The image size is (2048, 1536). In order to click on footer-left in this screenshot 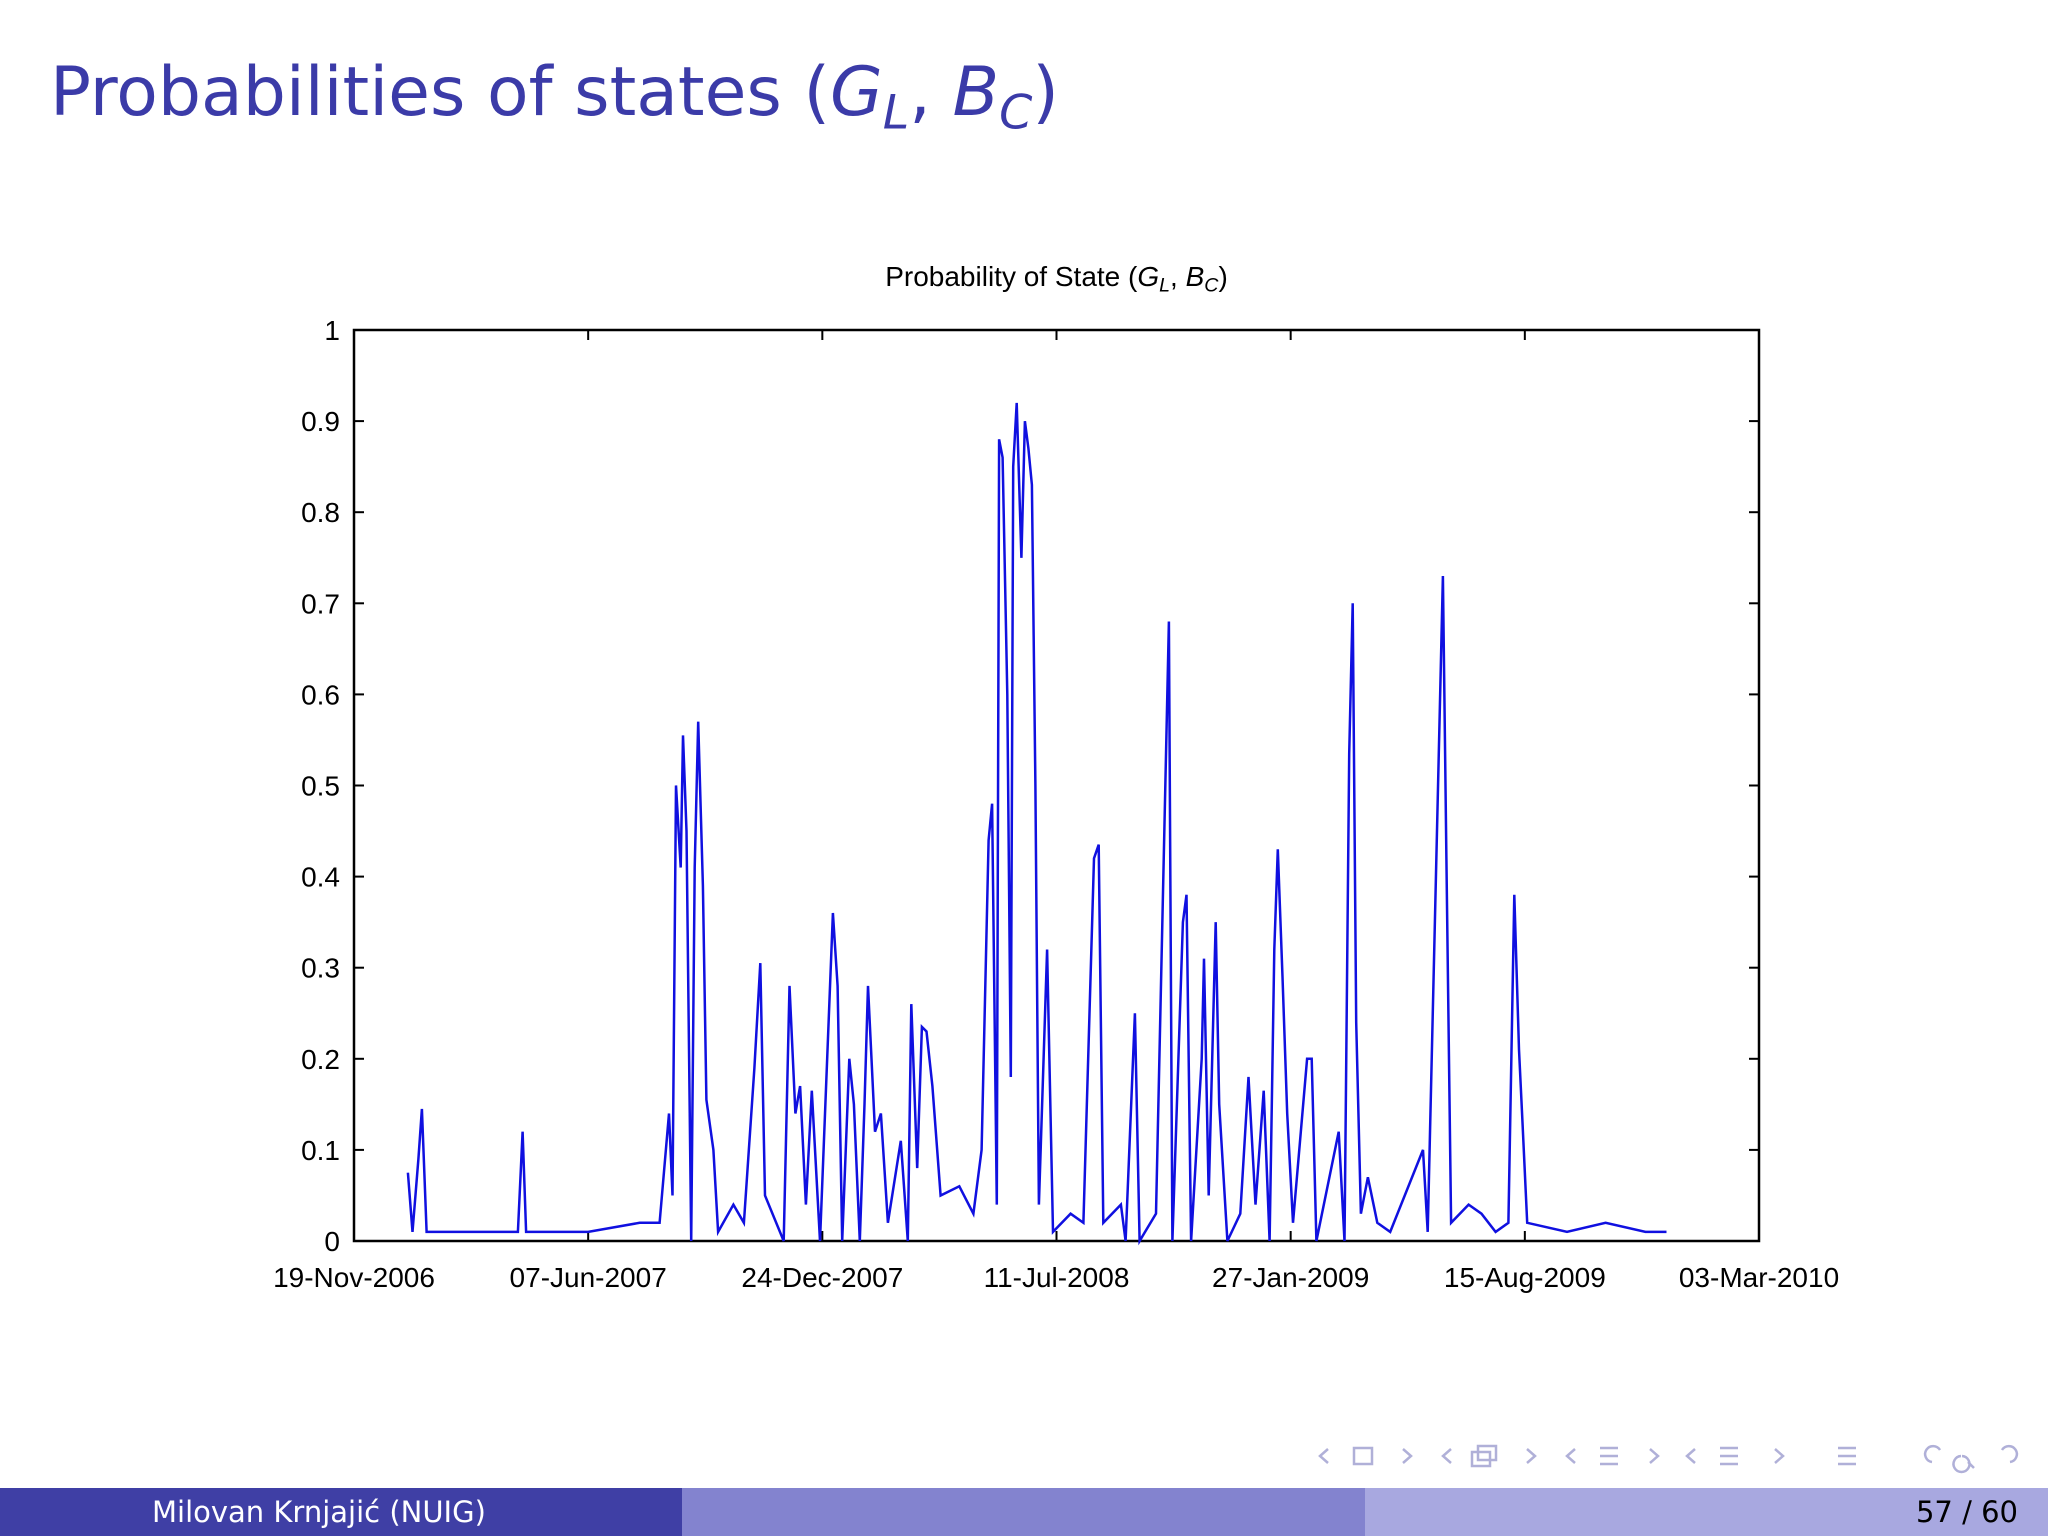, I will do `click(341, 1512)`.